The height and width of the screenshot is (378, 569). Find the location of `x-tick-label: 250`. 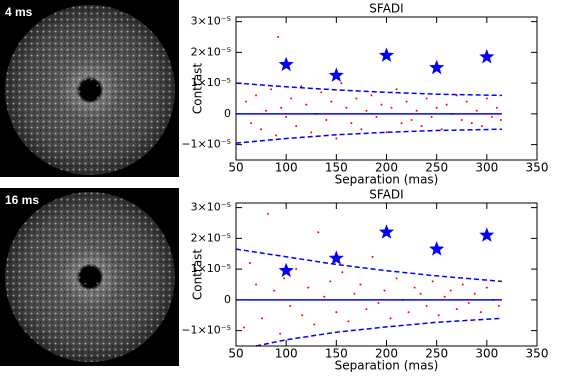

x-tick-label: 250 is located at coordinates (436, 168).